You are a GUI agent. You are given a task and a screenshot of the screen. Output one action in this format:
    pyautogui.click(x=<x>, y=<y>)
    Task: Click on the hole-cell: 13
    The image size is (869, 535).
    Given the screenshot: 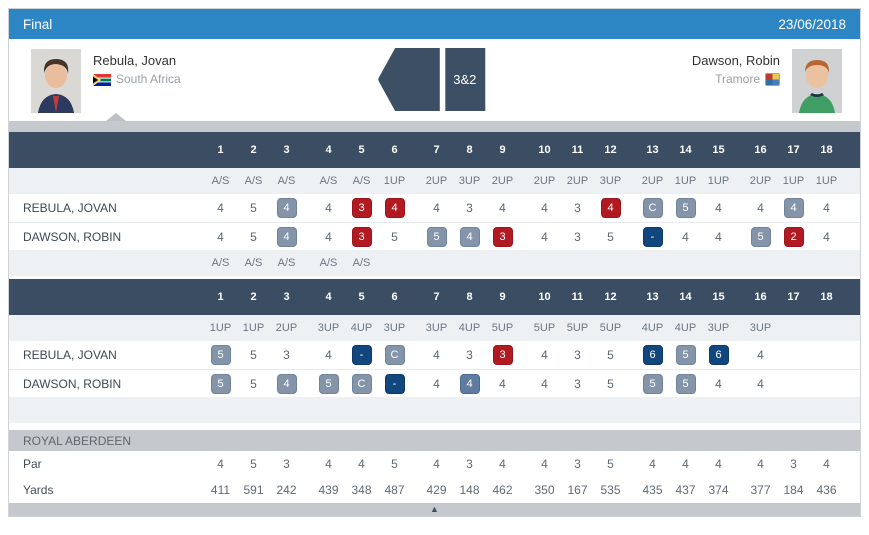 What is the action you would take?
    pyautogui.click(x=652, y=297)
    